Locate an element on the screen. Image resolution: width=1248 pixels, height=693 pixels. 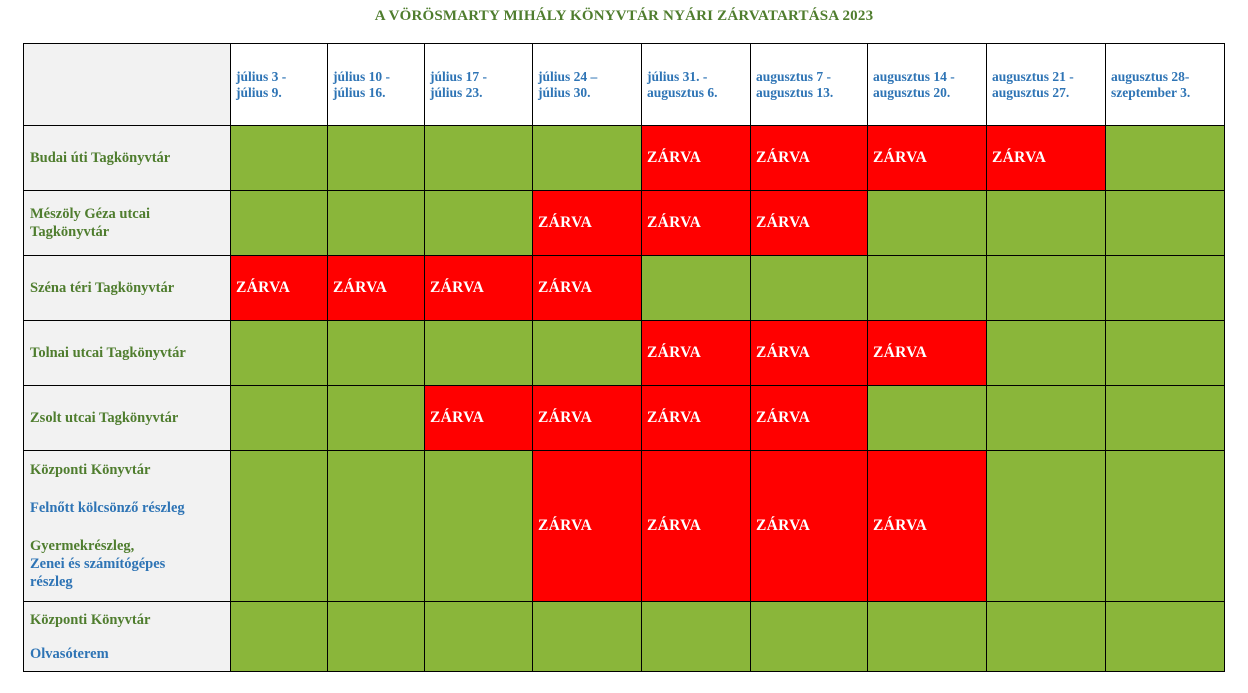
week-header: július 10 - július 16. is located at coordinates (376, 84).